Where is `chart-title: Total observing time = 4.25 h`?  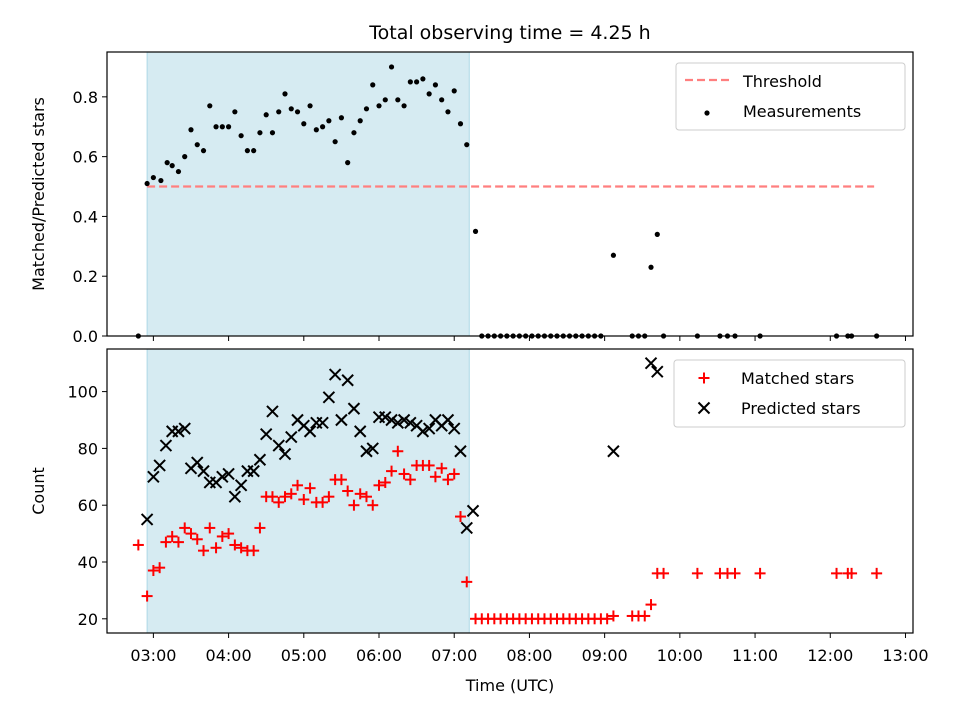
chart-title: Total observing time = 4.25 h is located at coordinates (509, 33).